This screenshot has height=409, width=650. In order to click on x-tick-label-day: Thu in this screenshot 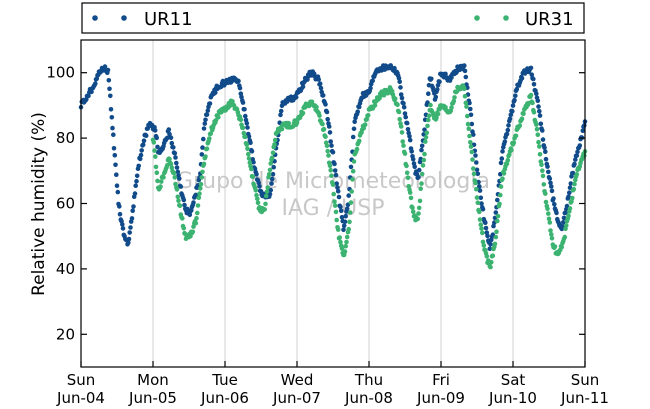, I will do `click(368, 380)`.